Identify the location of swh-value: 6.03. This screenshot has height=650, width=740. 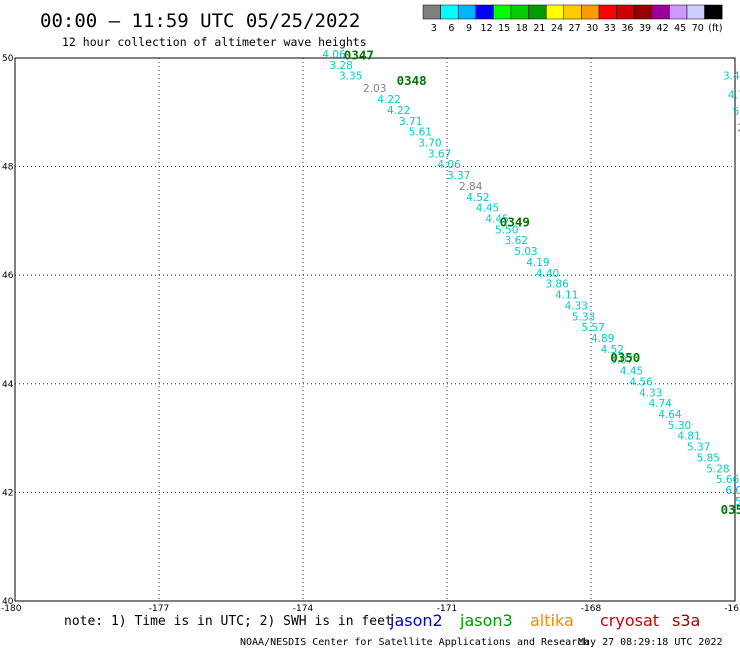
(732, 491).